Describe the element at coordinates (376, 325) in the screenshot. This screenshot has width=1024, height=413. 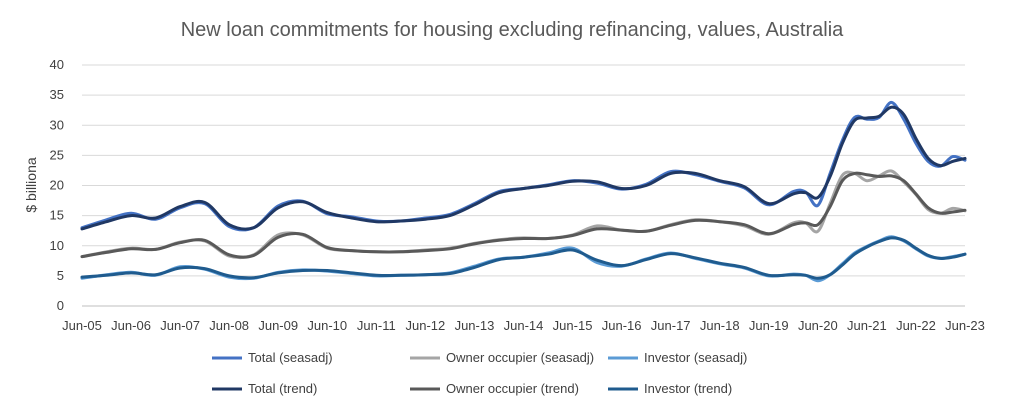
I see `x-tick-label: Jun-11` at that location.